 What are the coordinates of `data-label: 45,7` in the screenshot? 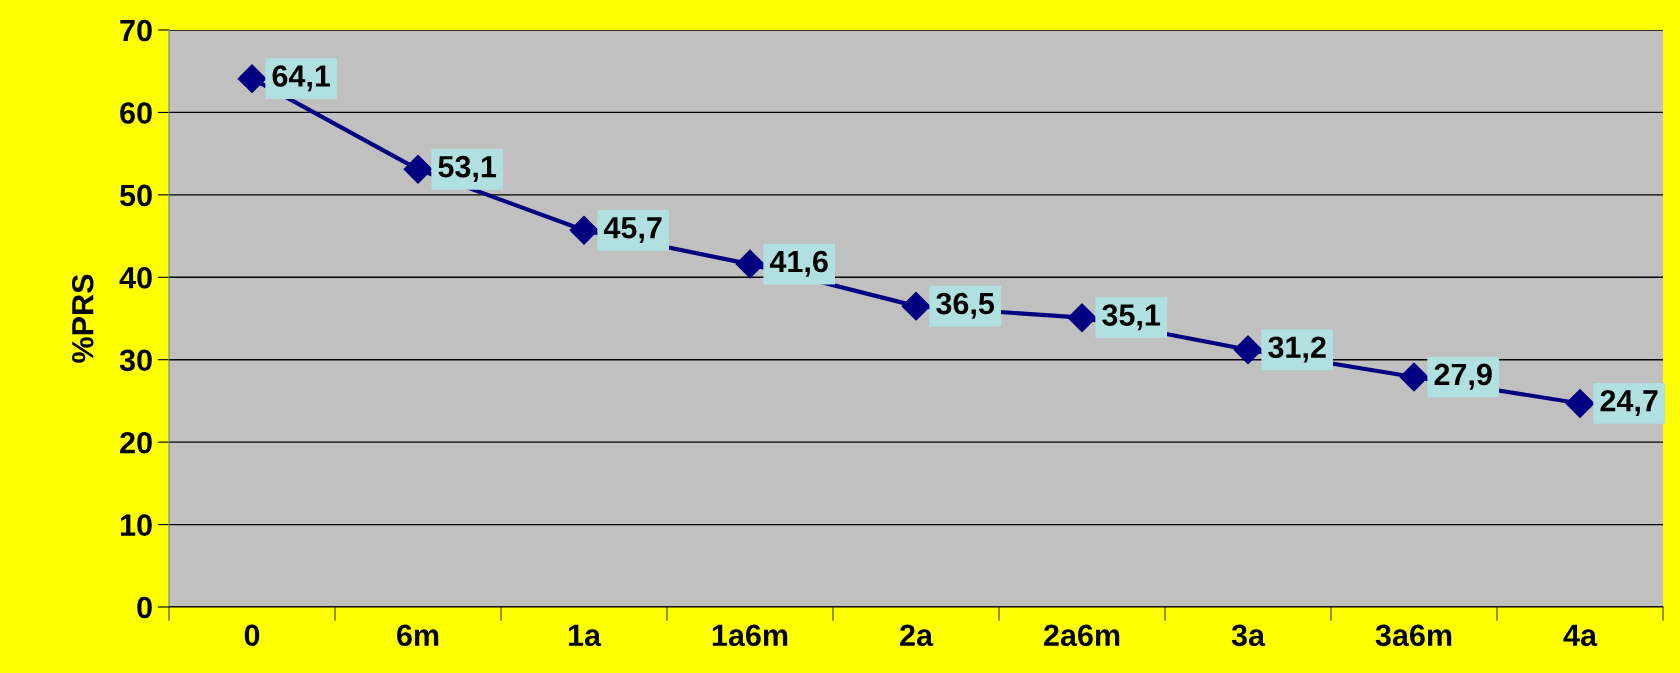 It's located at (632, 230).